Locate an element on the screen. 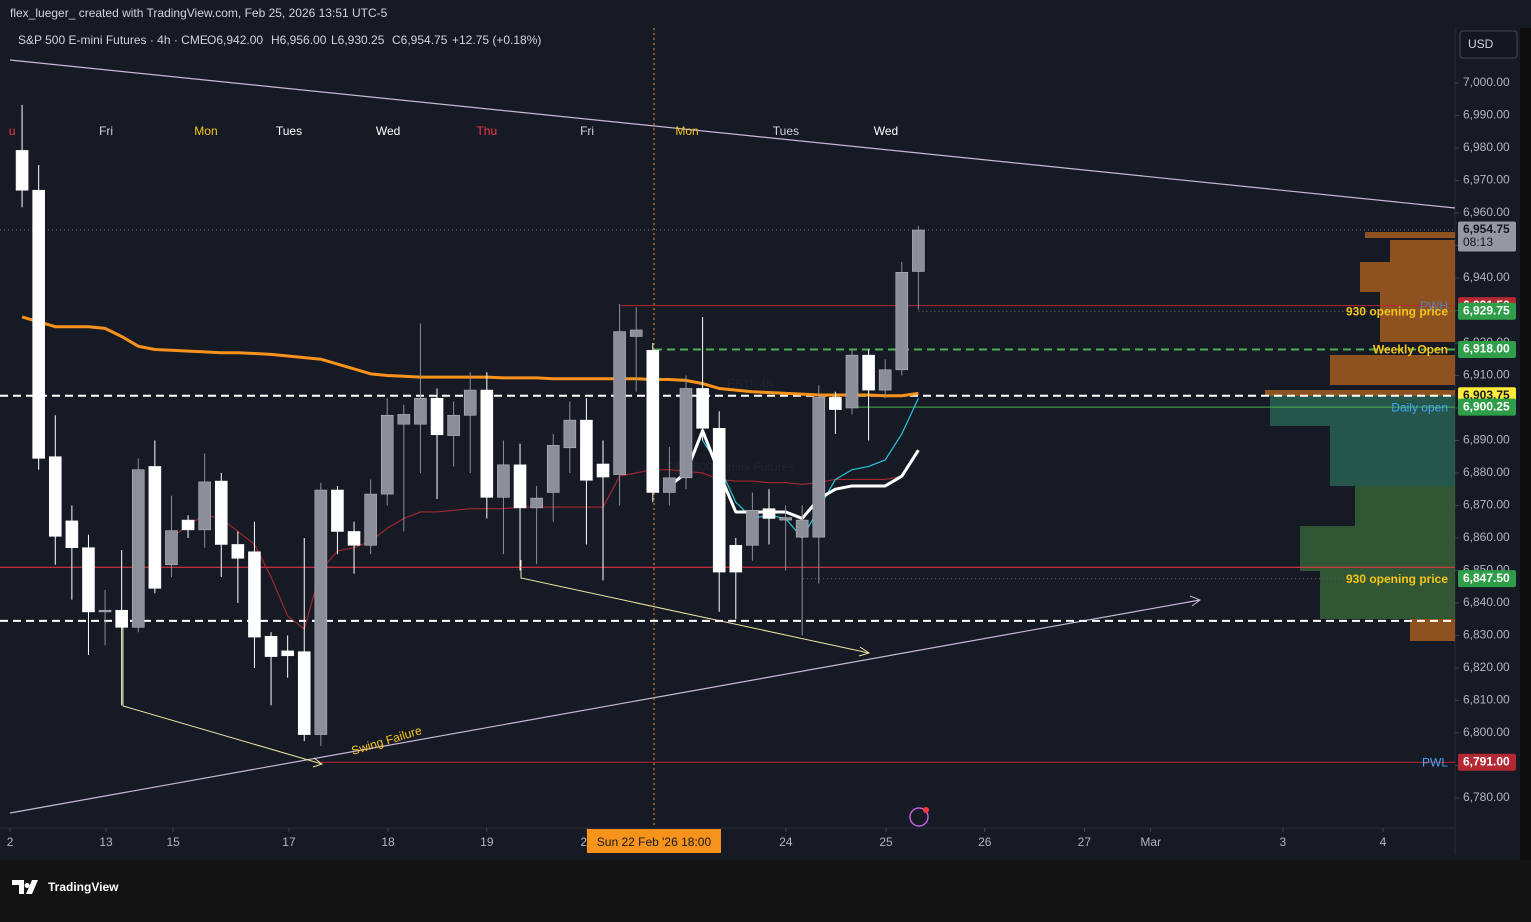 This screenshot has height=922, width=1531. currency-button: USD is located at coordinates (1488, 44).